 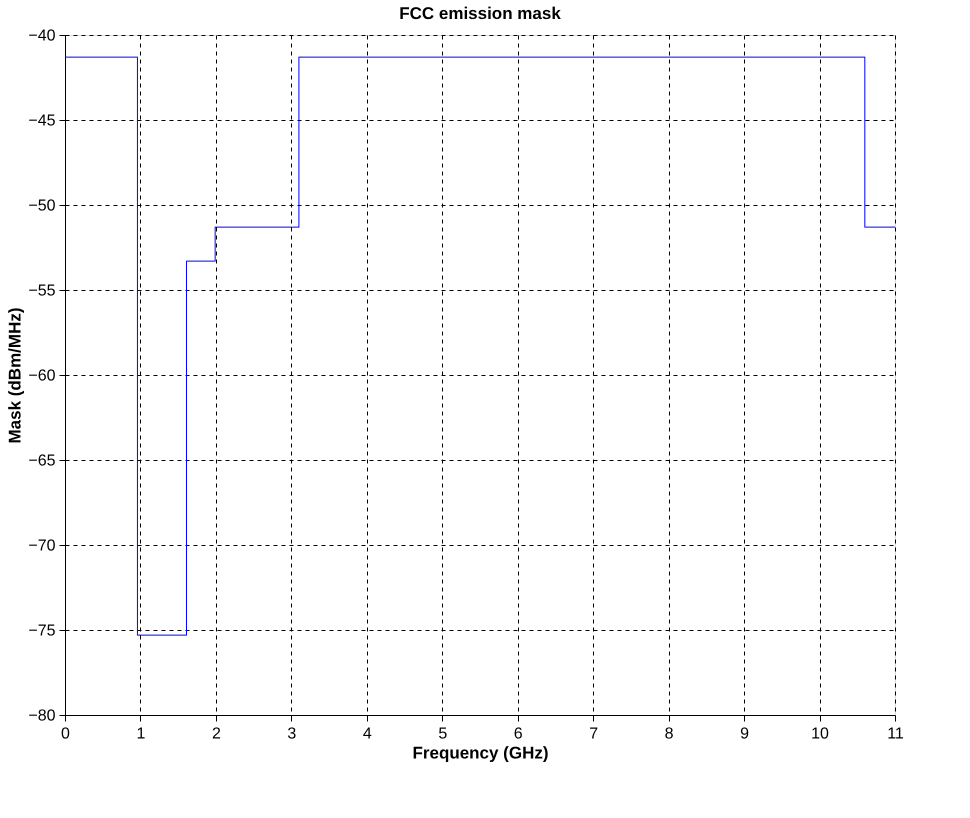 I want to click on y-tick-label: −80, so click(x=42, y=716).